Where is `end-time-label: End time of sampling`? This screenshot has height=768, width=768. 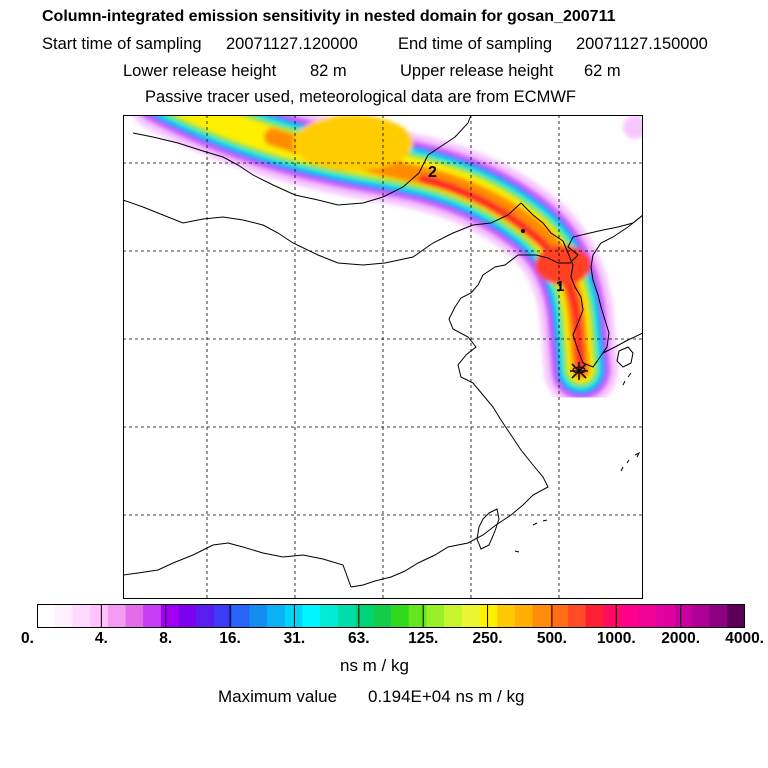
end-time-label: End time of sampling is located at coordinates (475, 44).